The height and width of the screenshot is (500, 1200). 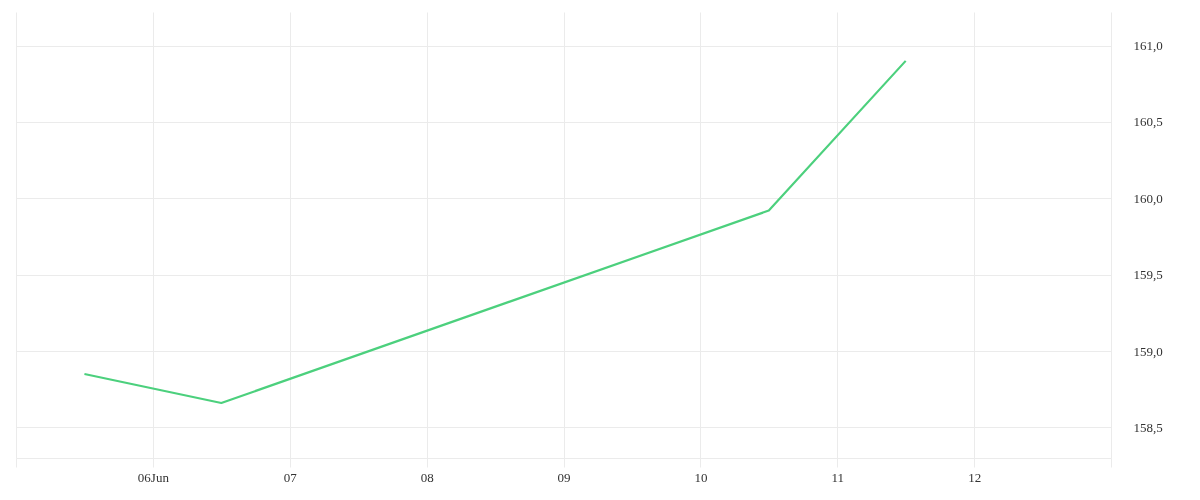 What do you see at coordinates (1148, 427) in the screenshot?
I see `y-tick-label: 158,5` at bounding box center [1148, 427].